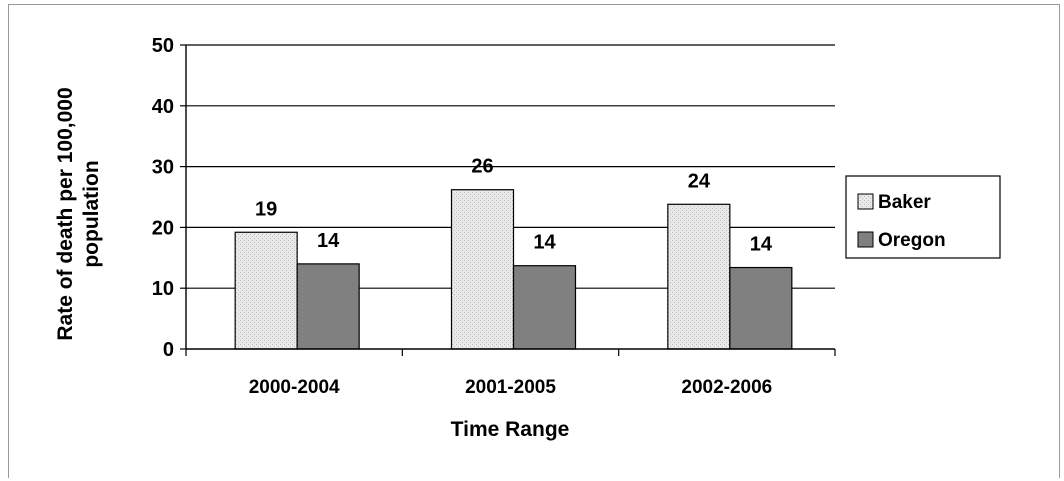 Image resolution: width=1064 pixels, height=481 pixels. What do you see at coordinates (163, 107) in the screenshot?
I see `y-tick-label-40: 40` at bounding box center [163, 107].